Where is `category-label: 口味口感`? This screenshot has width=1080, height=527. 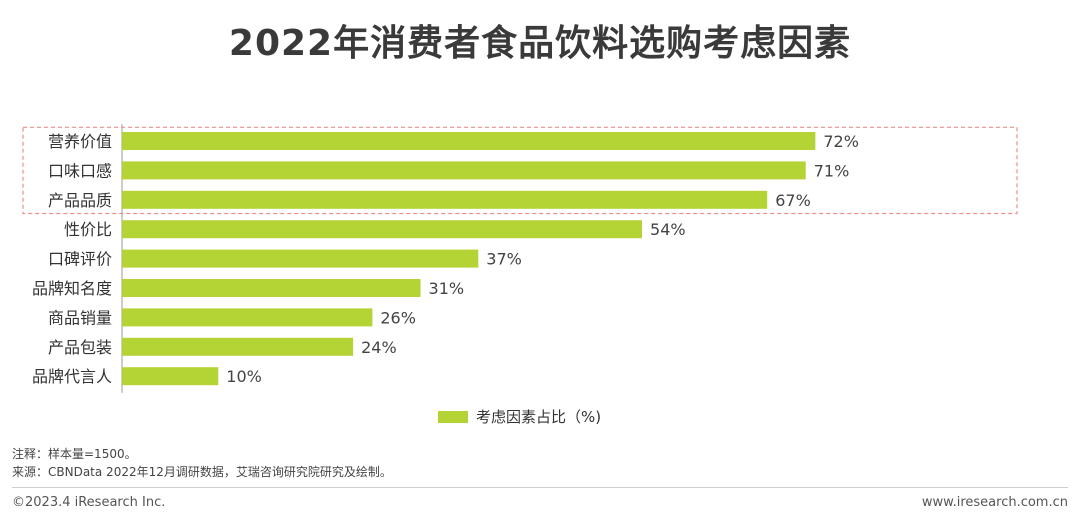 category-label: 口味口感 is located at coordinates (80, 170).